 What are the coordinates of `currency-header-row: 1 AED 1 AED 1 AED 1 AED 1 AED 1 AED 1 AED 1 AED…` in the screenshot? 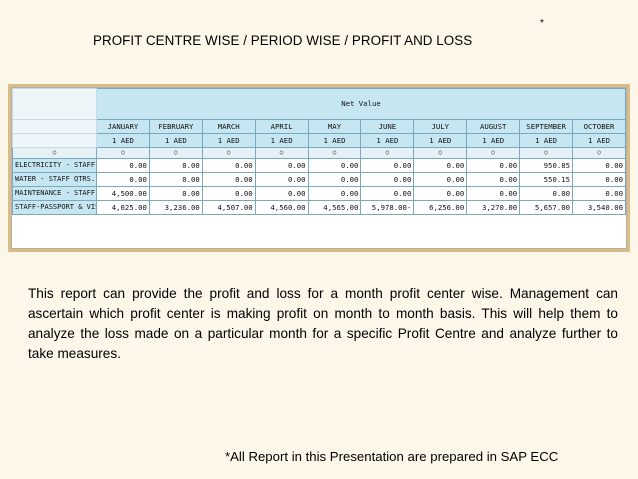 It's located at (319, 140).